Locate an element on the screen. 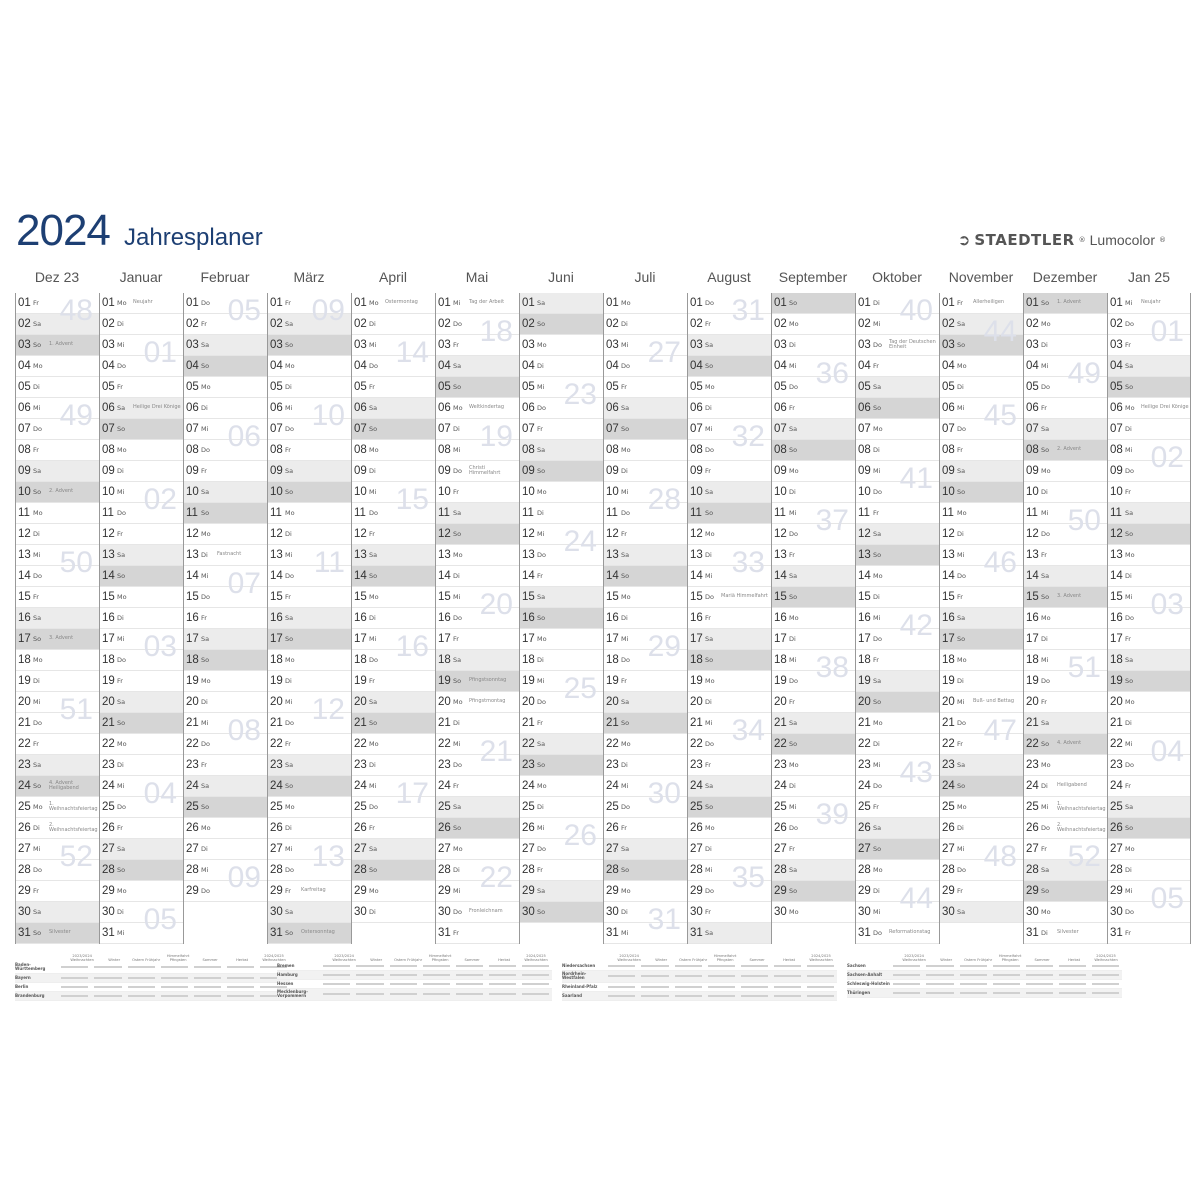 The width and height of the screenshot is (1200, 1200). day-cell: 20 So is located at coordinates (897, 702).